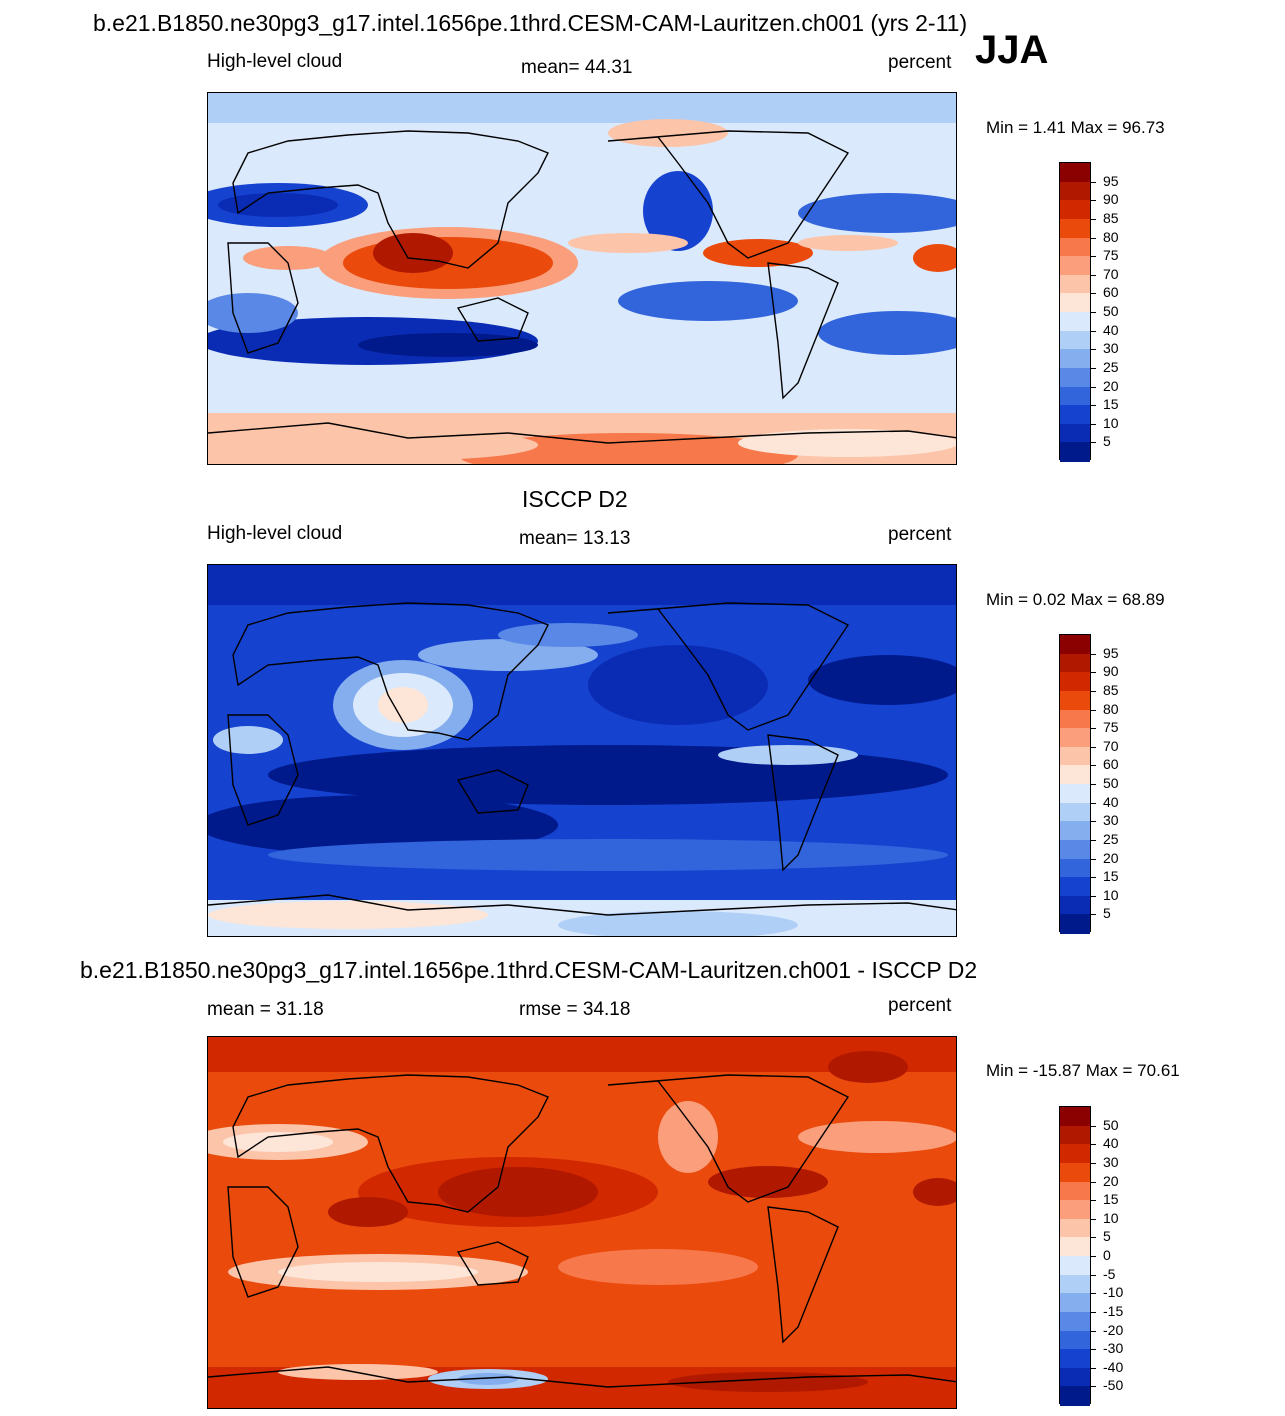 This screenshot has height=1416, width=1285. What do you see at coordinates (1111, 236) in the screenshot?
I see `panel-1-colorbar-label: 80` at bounding box center [1111, 236].